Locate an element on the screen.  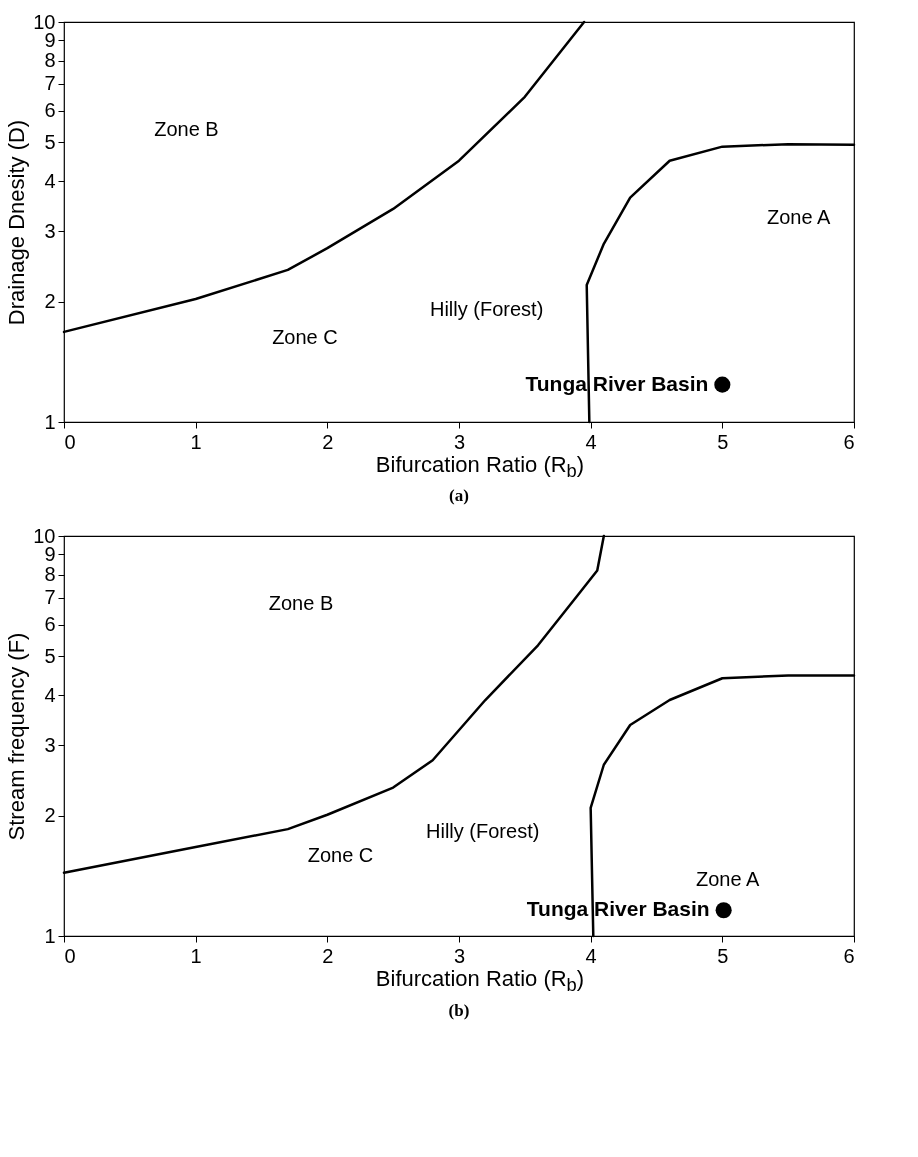
text: (b) is located at coordinates (459, 1010).